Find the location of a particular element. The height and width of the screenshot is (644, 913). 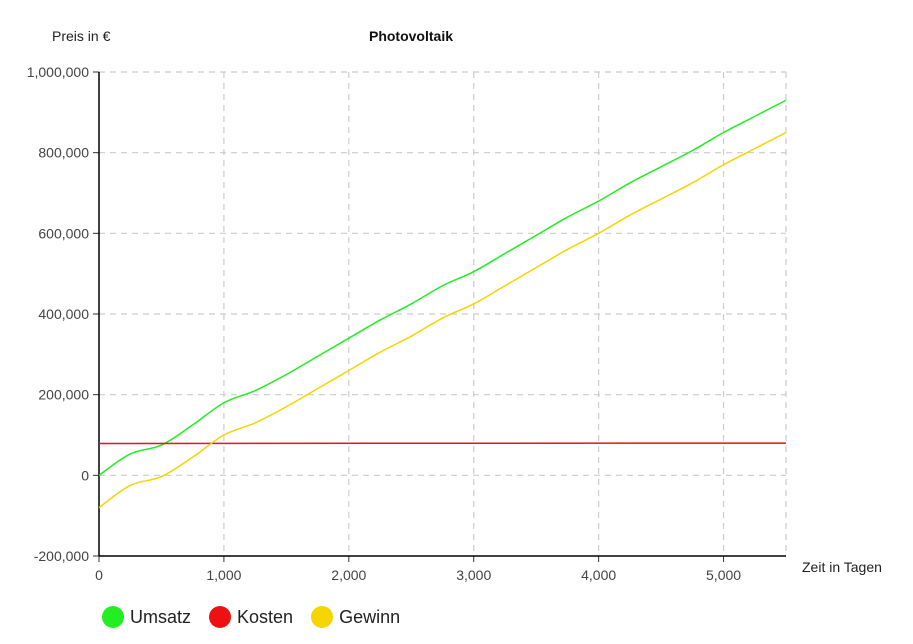

y-tick-label: 600,000 is located at coordinates (63, 233).